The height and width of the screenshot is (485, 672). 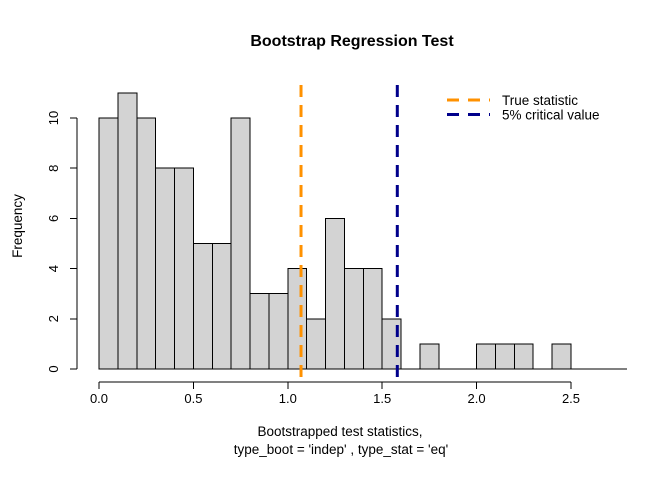 What do you see at coordinates (53, 218) in the screenshot?
I see `y-tick-label: 6` at bounding box center [53, 218].